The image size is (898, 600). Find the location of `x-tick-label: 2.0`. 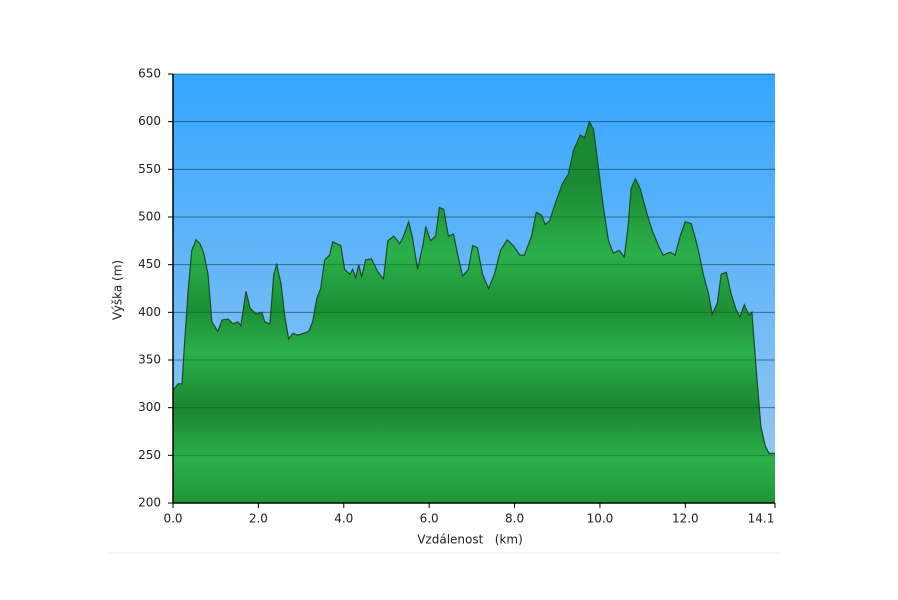

x-tick-label: 2.0 is located at coordinates (258, 519).